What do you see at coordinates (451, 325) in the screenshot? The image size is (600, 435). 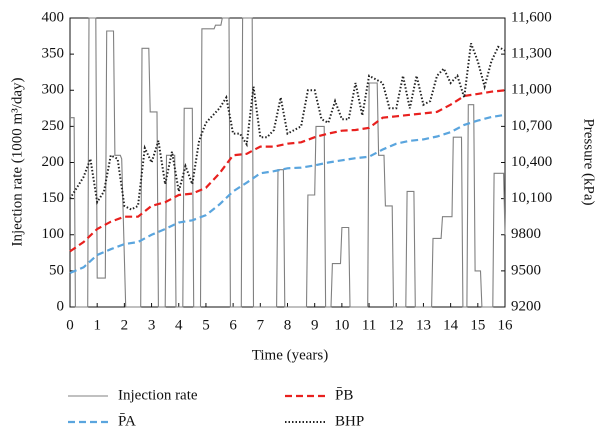 I see `x-tick-label: 14` at bounding box center [451, 325].